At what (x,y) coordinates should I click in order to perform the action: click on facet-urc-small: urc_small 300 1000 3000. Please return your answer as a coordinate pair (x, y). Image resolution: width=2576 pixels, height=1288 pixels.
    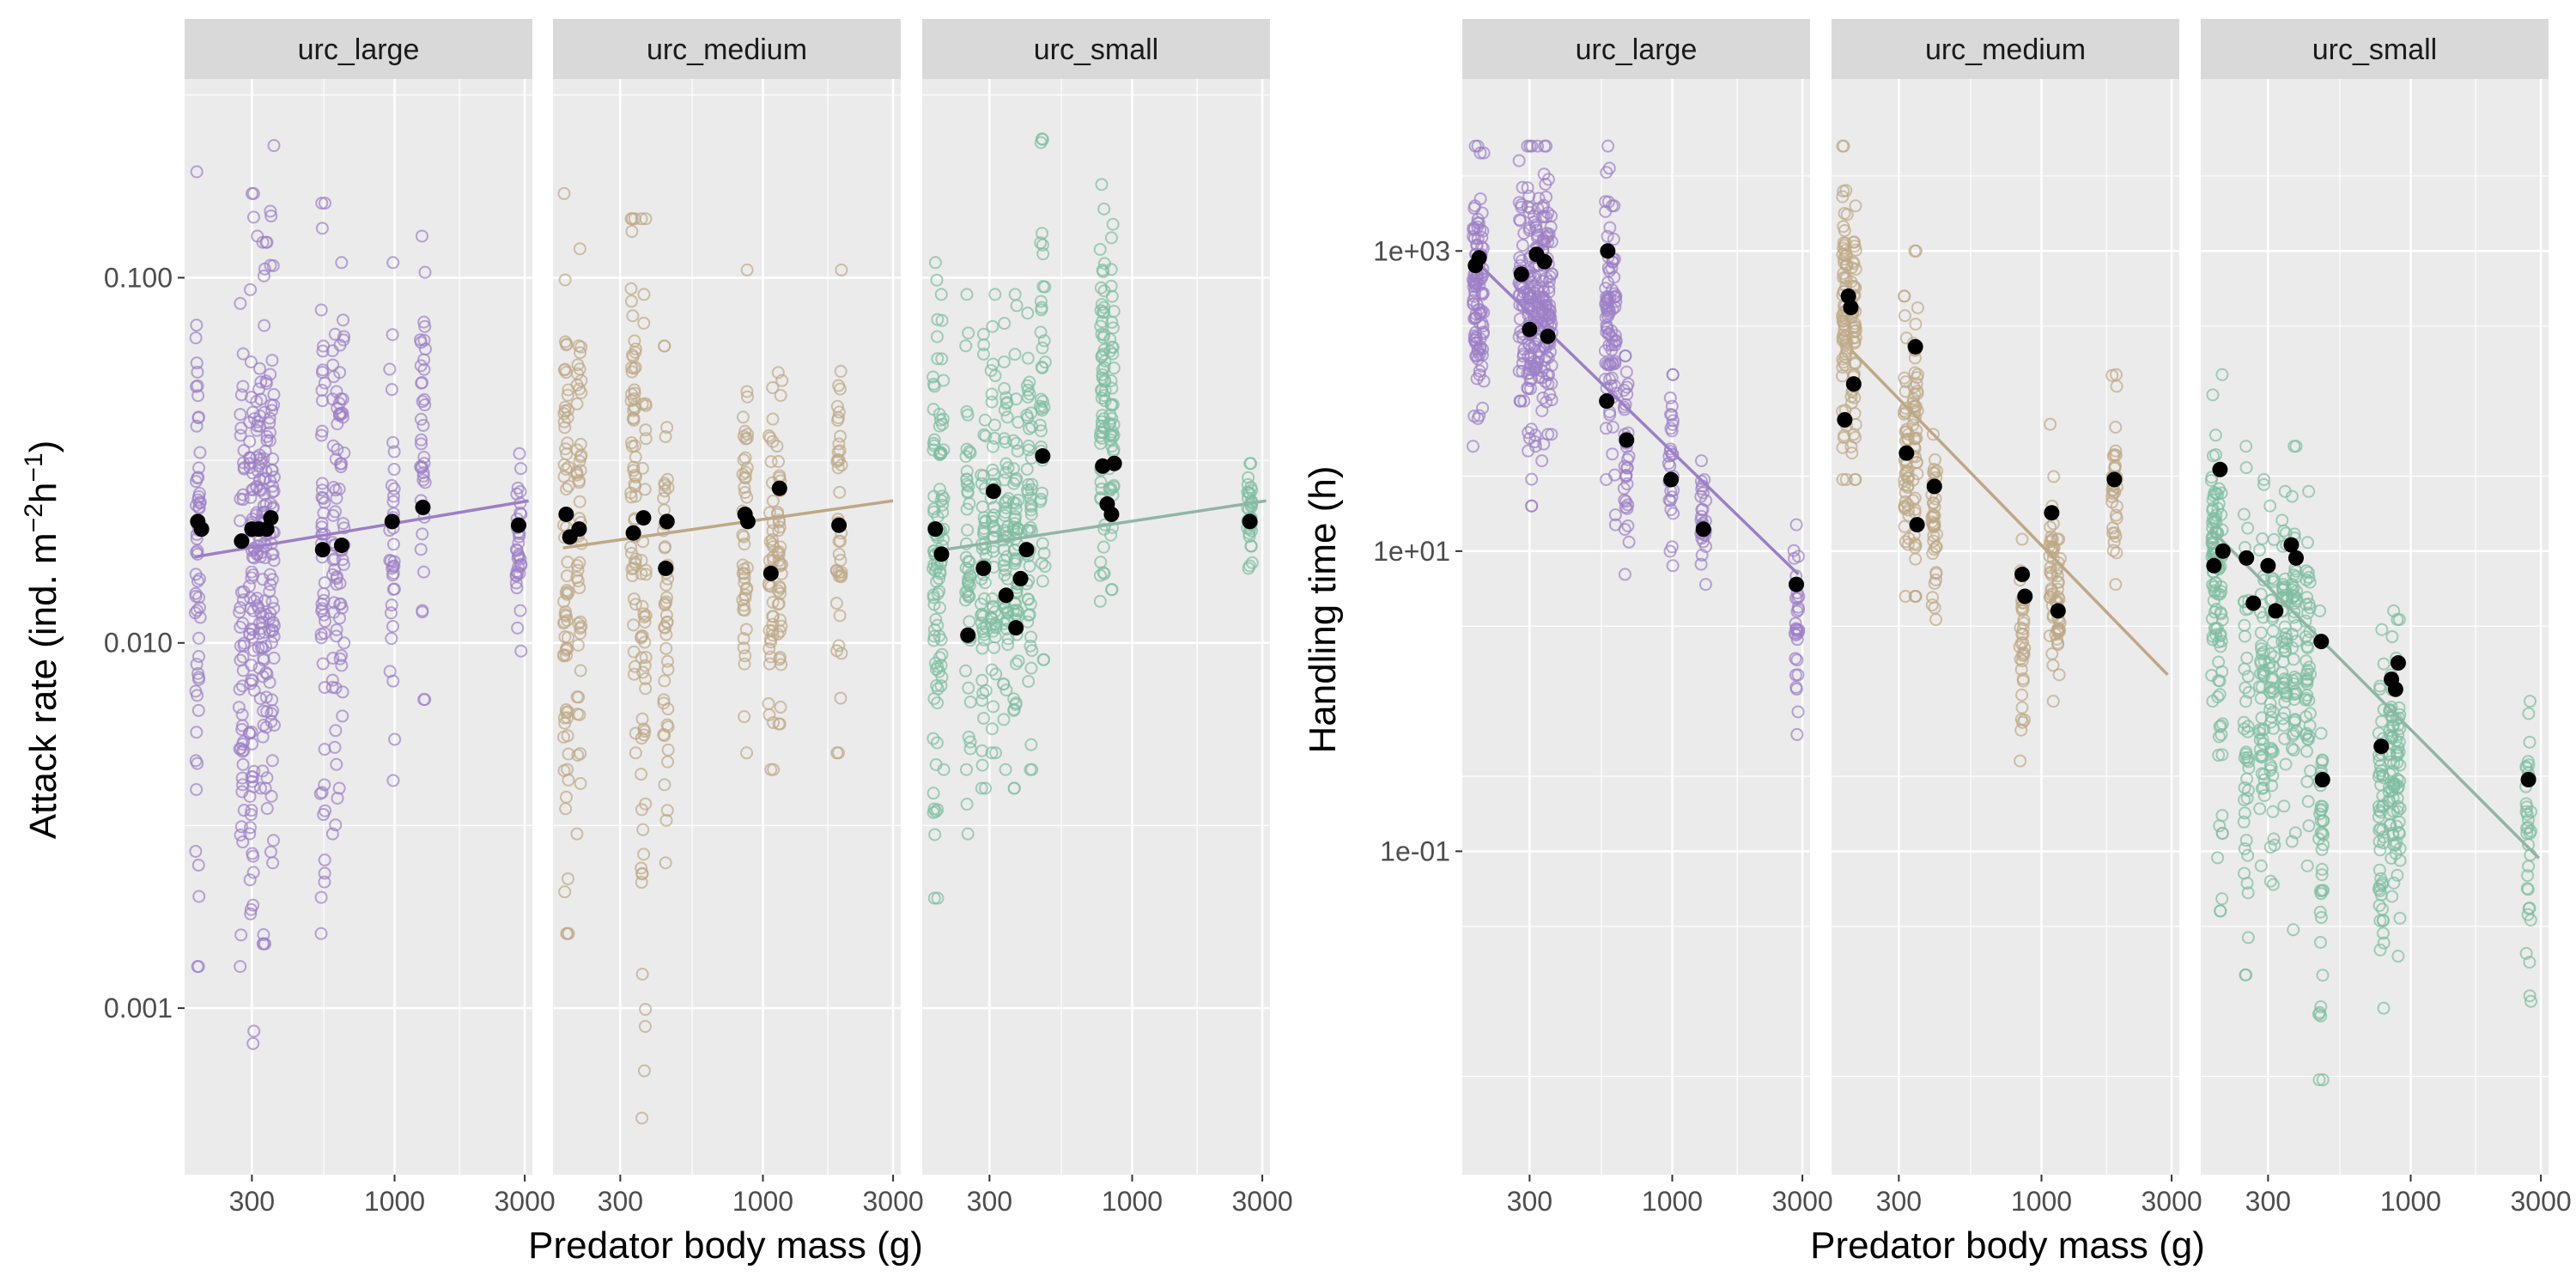
    Looking at the image, I should click on (1107, 618).